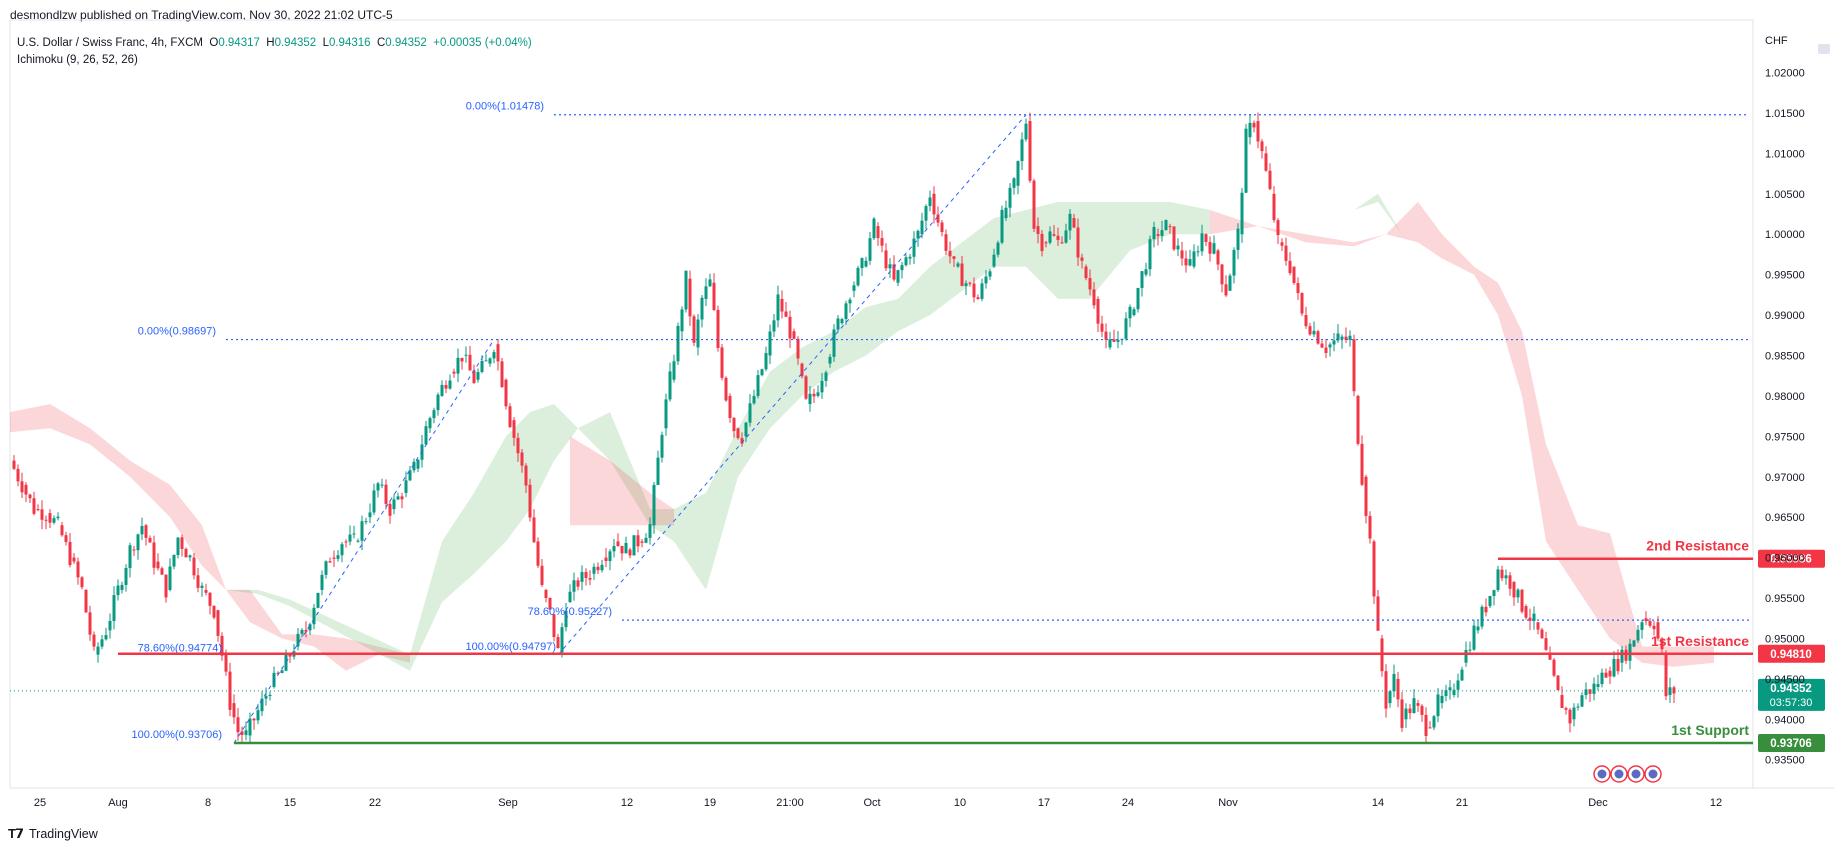 The image size is (1834, 850). What do you see at coordinates (1716, 803) in the screenshot?
I see `x-tick-label: 12` at bounding box center [1716, 803].